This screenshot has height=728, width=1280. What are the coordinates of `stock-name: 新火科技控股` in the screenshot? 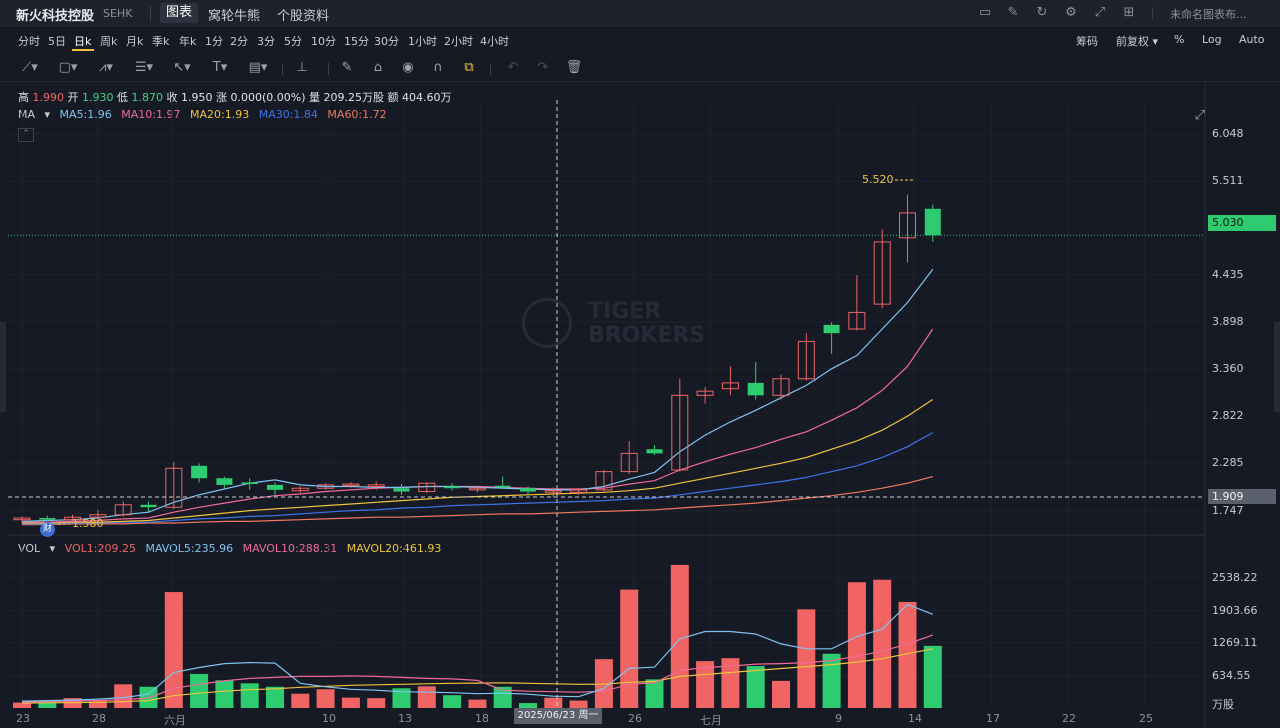 It's located at (55, 16).